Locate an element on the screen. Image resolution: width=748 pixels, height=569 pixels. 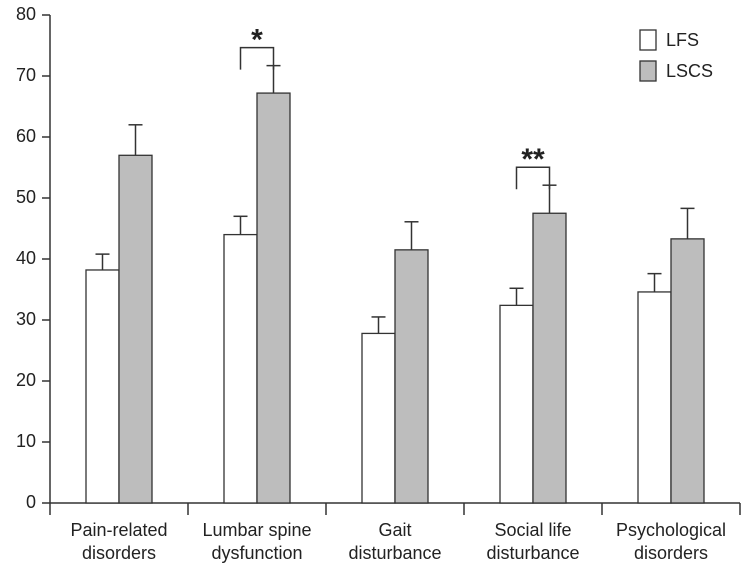
legend-label: LFS is located at coordinates (682, 40).